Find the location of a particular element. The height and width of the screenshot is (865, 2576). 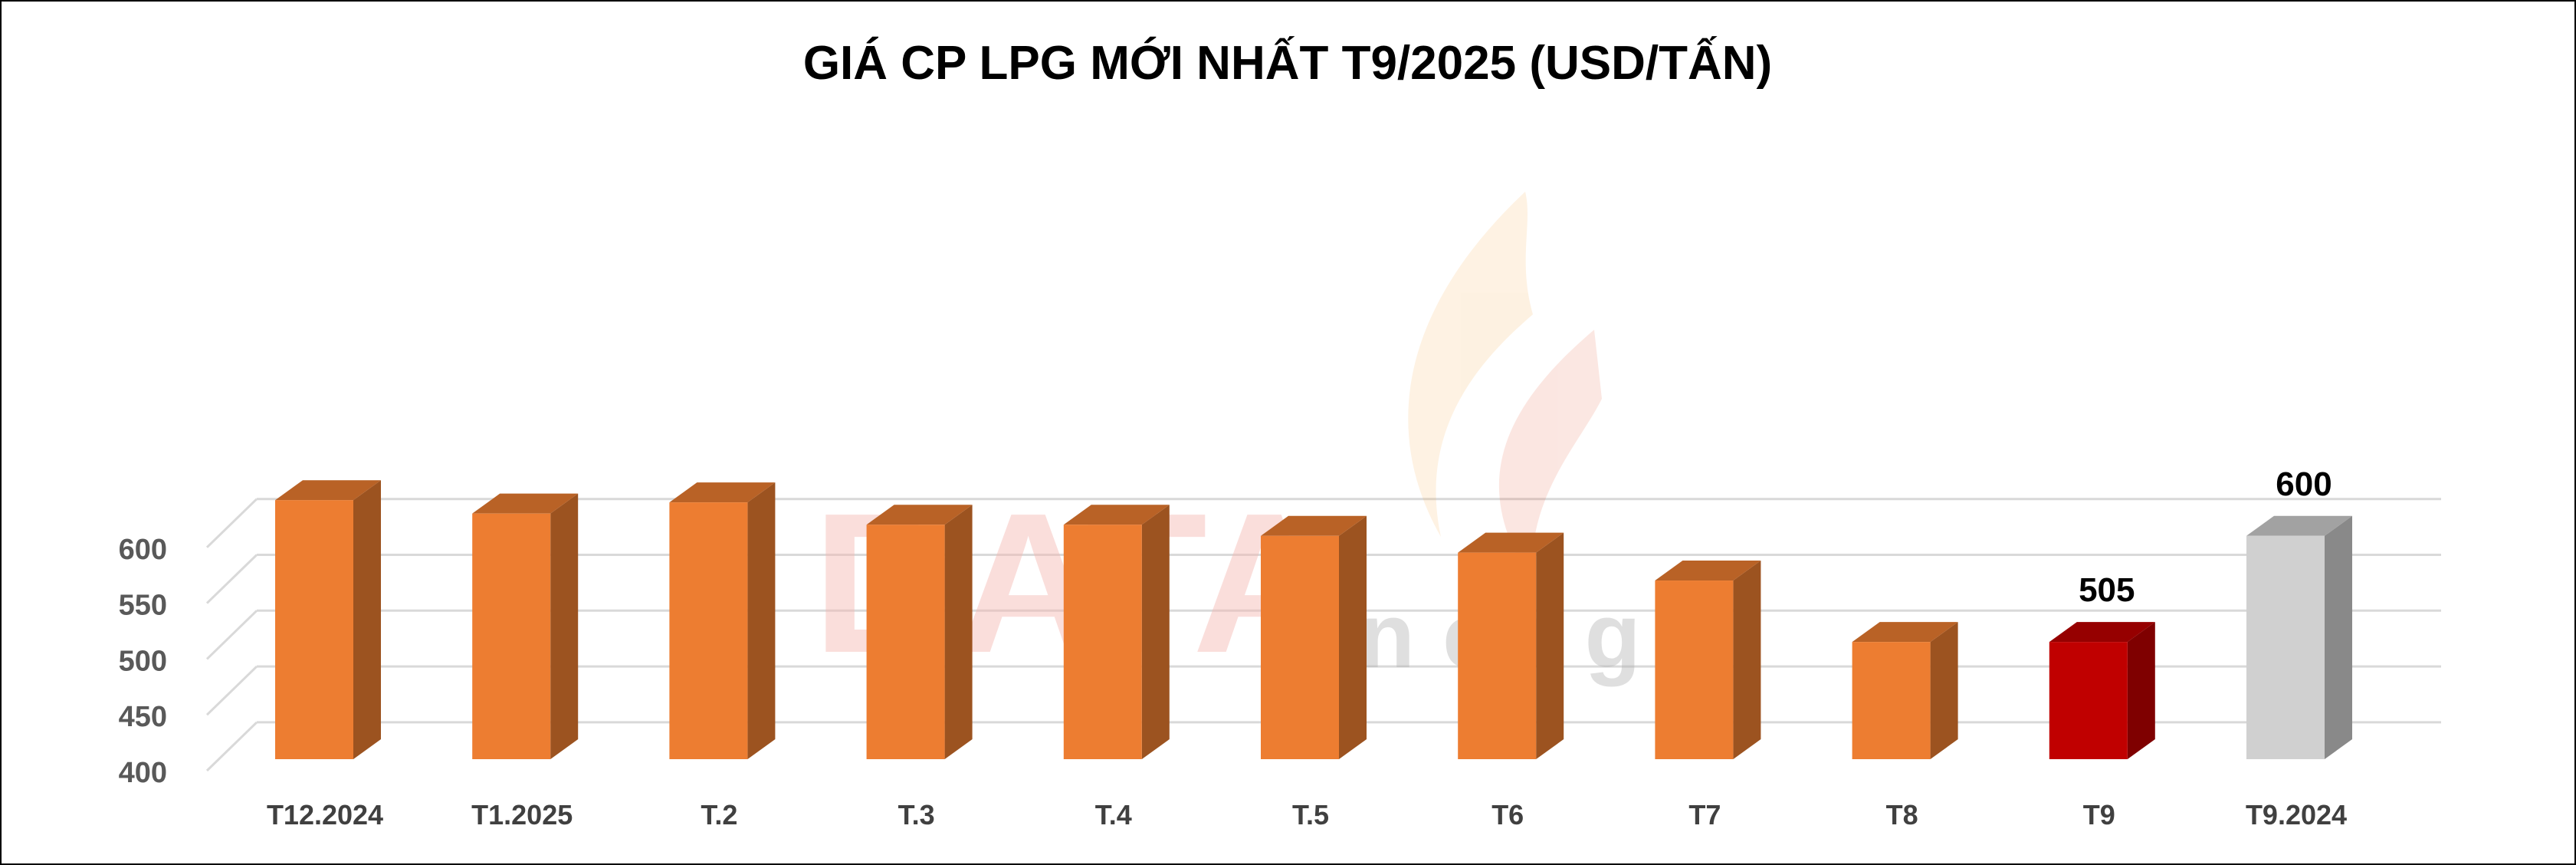

x-tick-label: T12.2024 is located at coordinates (325, 814).